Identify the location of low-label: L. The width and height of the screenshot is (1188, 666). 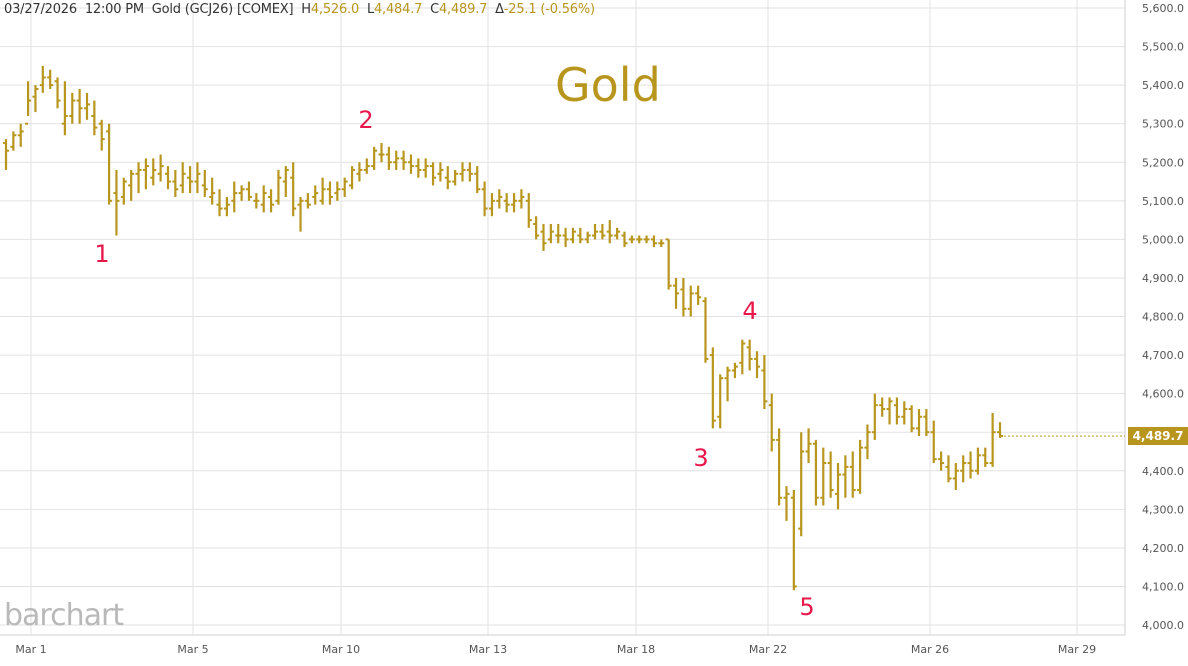
(370, 9).